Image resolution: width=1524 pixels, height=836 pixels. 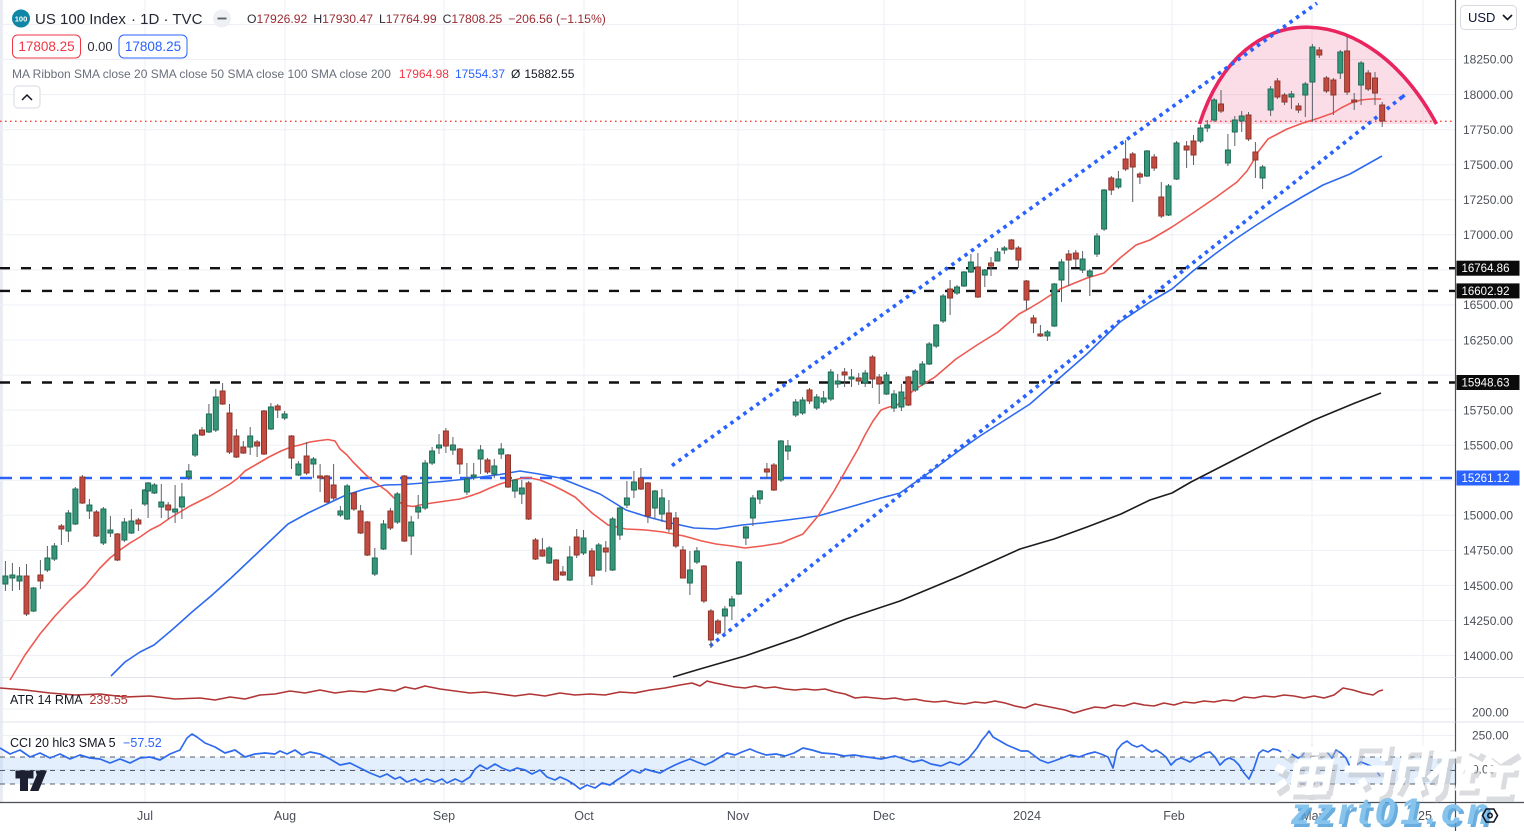 I want to click on svg-text: 2024, so click(x=1027, y=816).